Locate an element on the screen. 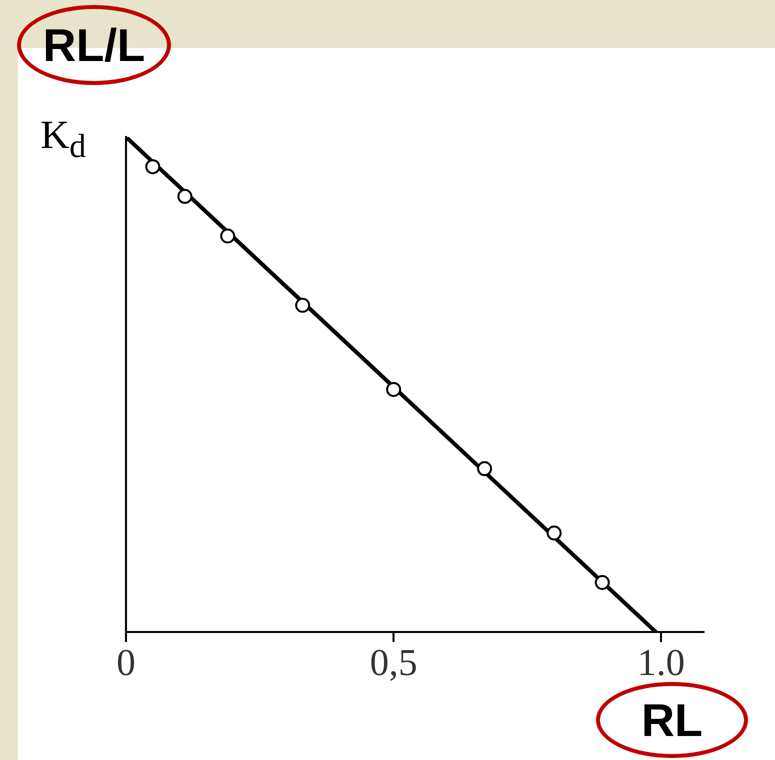 Image resolution: width=775 pixels, height=760 pixels. x-tick-label: 1.0 is located at coordinates (661, 663).